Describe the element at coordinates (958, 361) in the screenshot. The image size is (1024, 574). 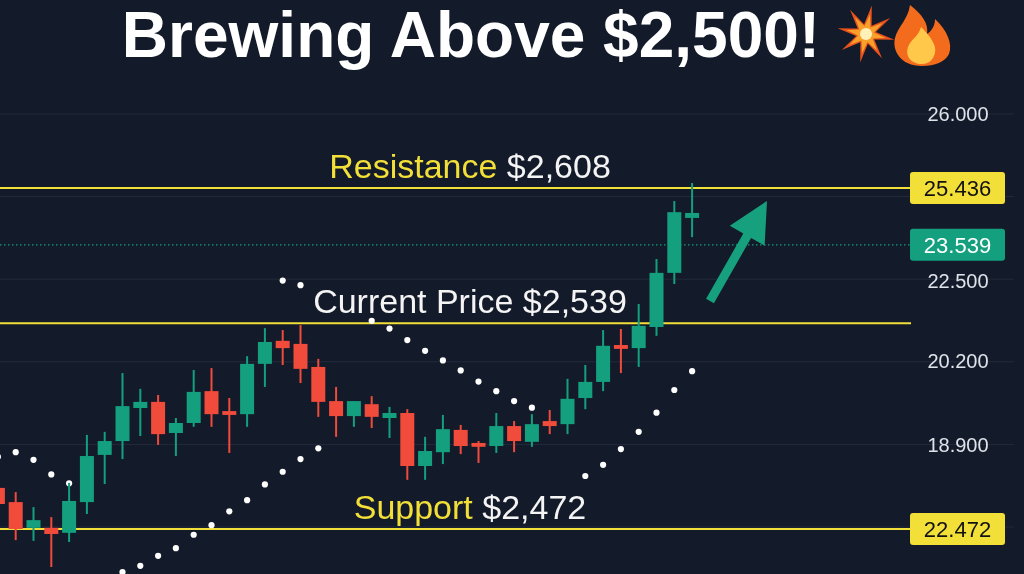
I see `text: 20.200` at that location.